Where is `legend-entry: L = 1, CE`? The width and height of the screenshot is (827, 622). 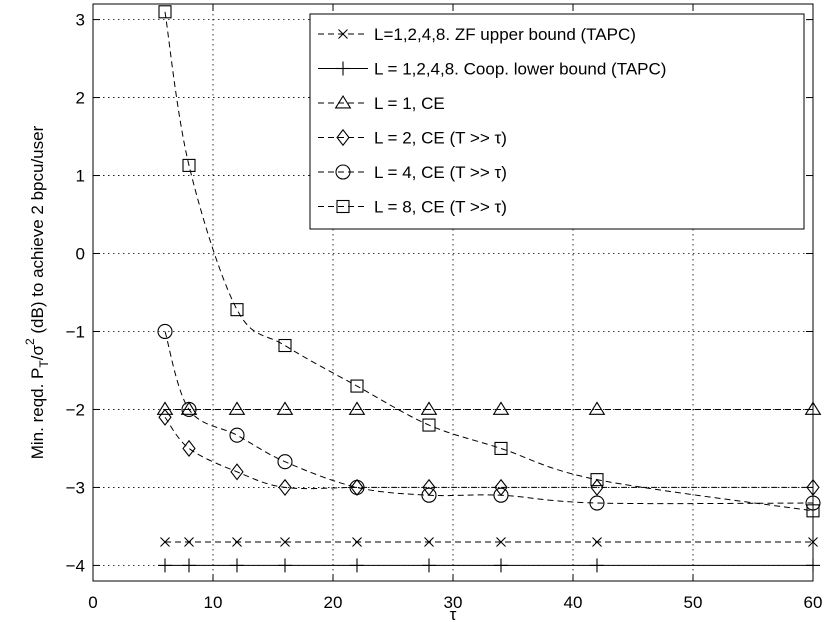
legend-entry: L = 1, CE is located at coordinates (381, 103).